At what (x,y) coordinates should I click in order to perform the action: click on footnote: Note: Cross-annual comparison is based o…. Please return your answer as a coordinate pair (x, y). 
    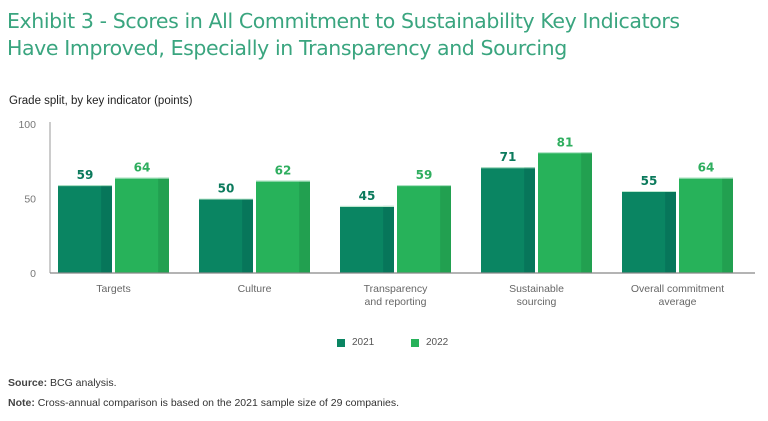
    Looking at the image, I should click on (203, 403).